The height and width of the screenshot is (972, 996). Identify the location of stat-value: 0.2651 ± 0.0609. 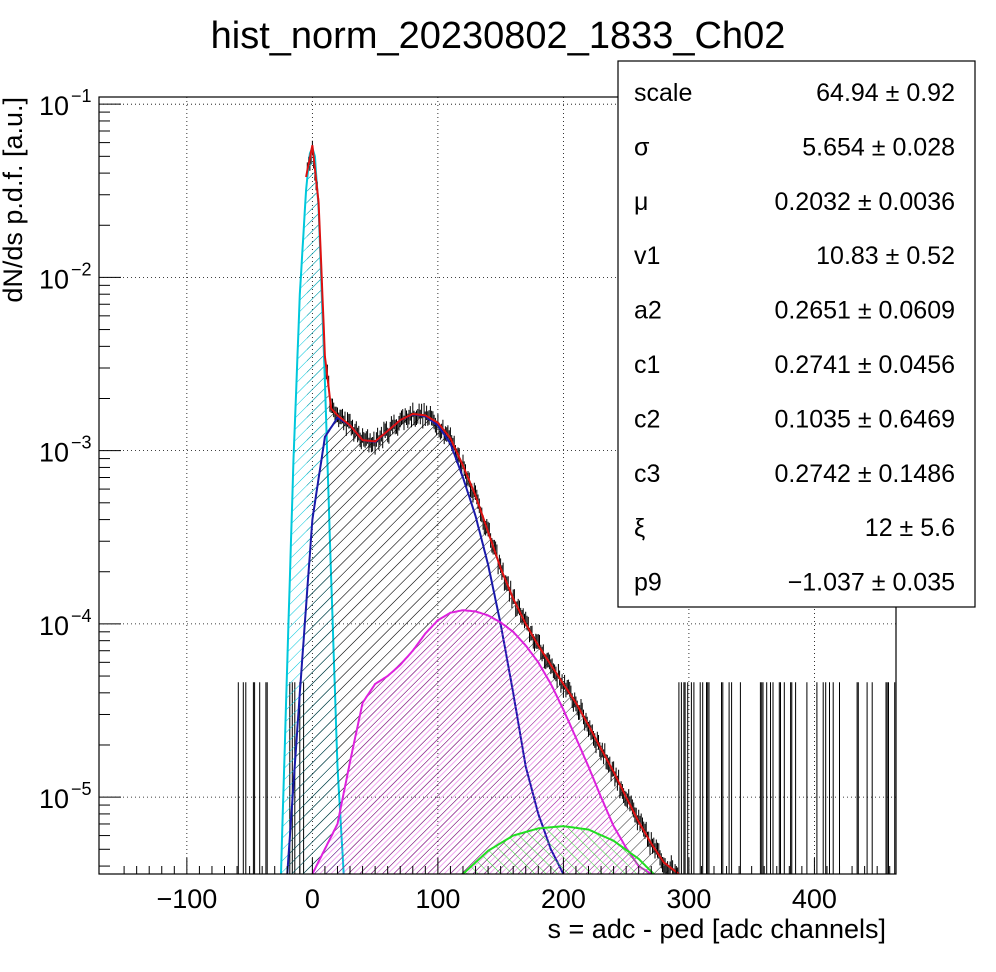
(864, 311).